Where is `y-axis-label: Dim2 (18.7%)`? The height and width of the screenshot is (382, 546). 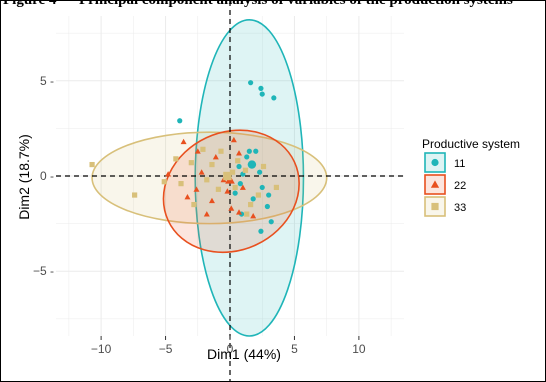 y-axis-label: Dim2 (18.7%) is located at coordinates (24, 177).